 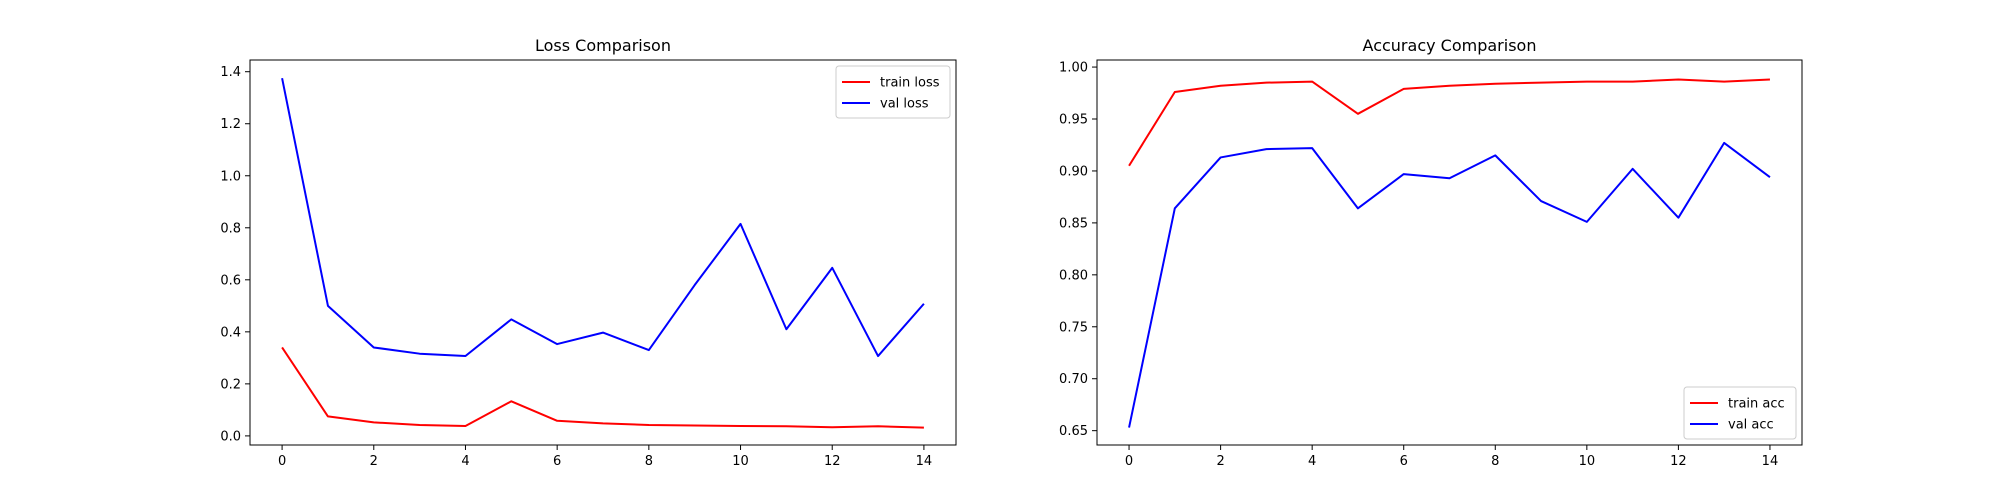 What do you see at coordinates (904, 104) in the screenshot?
I see `legend-label: val loss` at bounding box center [904, 104].